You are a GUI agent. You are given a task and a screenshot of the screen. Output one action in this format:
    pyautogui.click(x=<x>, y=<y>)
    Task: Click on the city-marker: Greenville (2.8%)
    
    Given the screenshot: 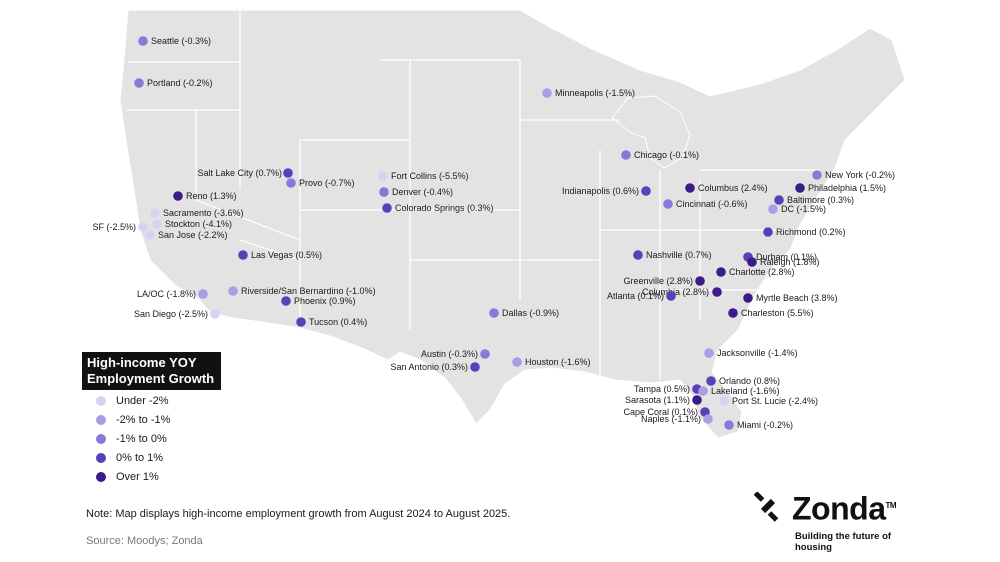 What is the action you would take?
    pyautogui.click(x=664, y=281)
    